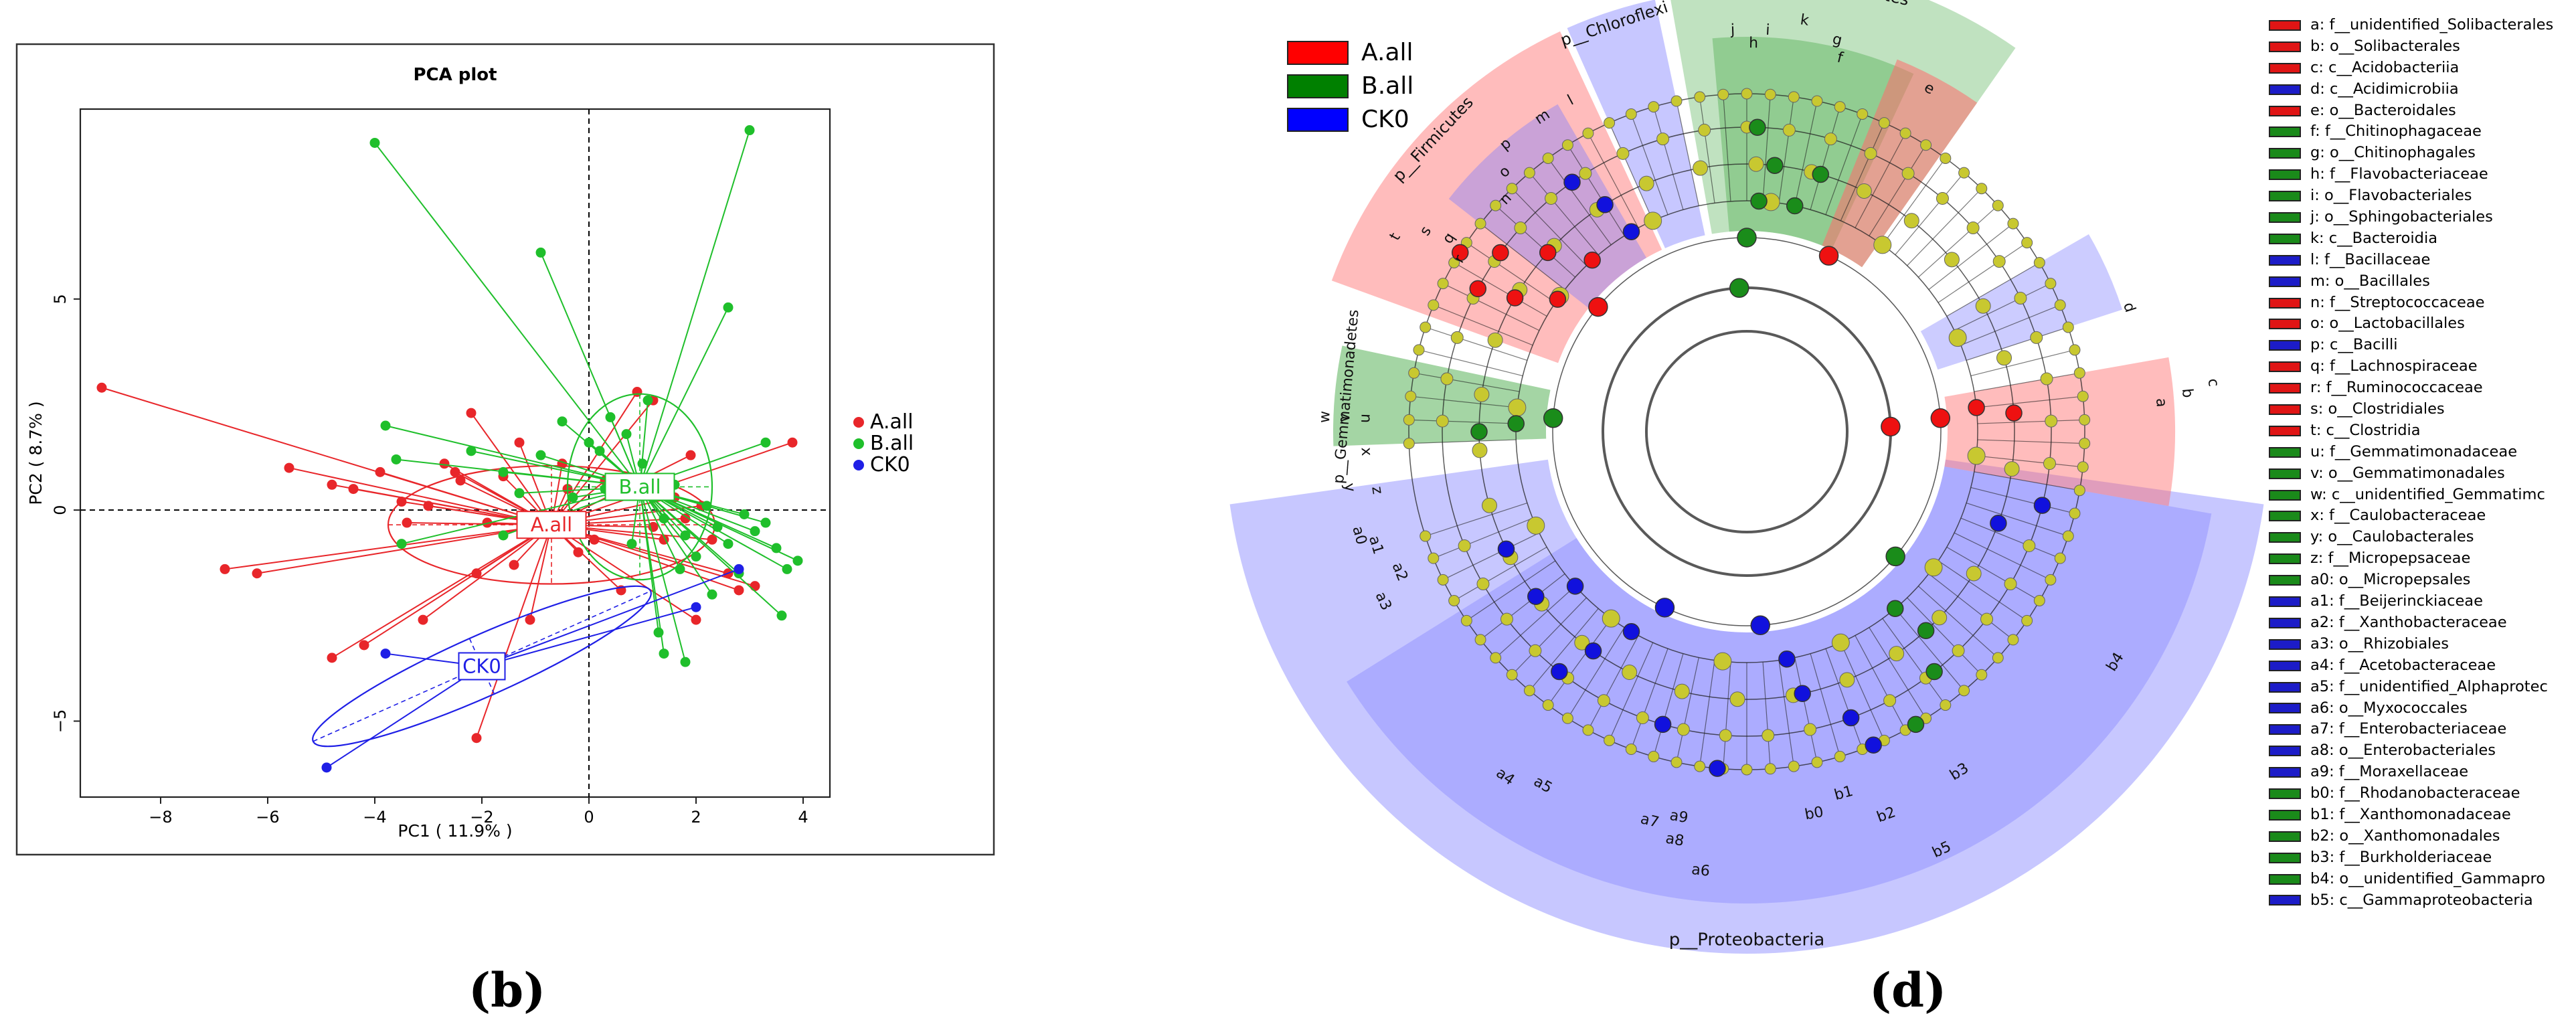  Describe the element at coordinates (507, 990) in the screenshot. I see `panel-label-b: (b)` at that location.